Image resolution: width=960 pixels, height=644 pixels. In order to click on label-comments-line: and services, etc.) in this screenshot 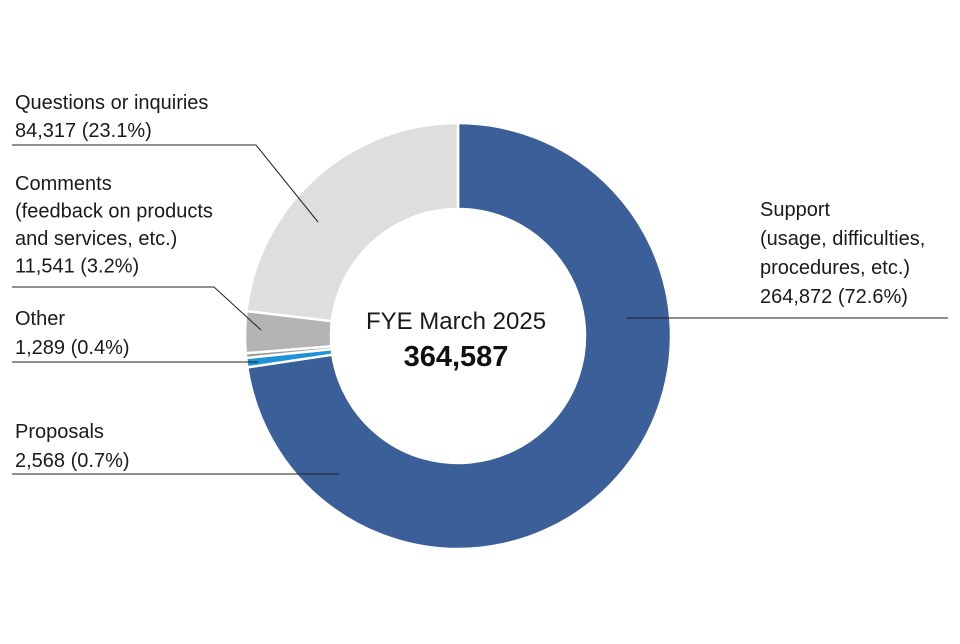, I will do `click(96, 239)`.